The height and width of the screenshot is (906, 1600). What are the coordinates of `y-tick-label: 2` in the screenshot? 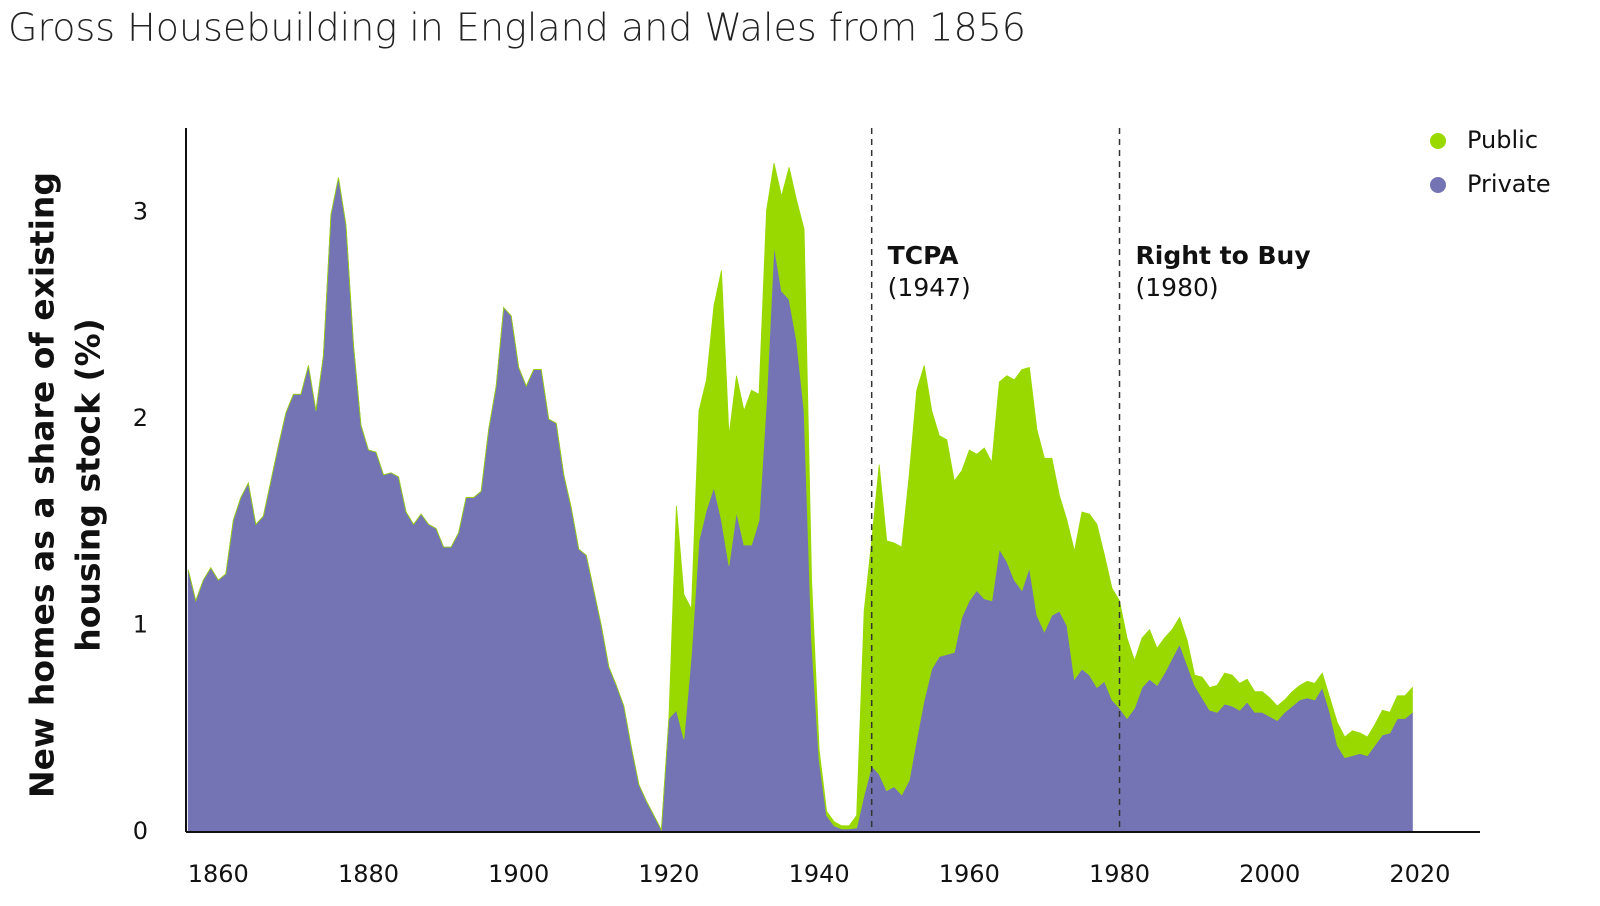 It's located at (140, 418).